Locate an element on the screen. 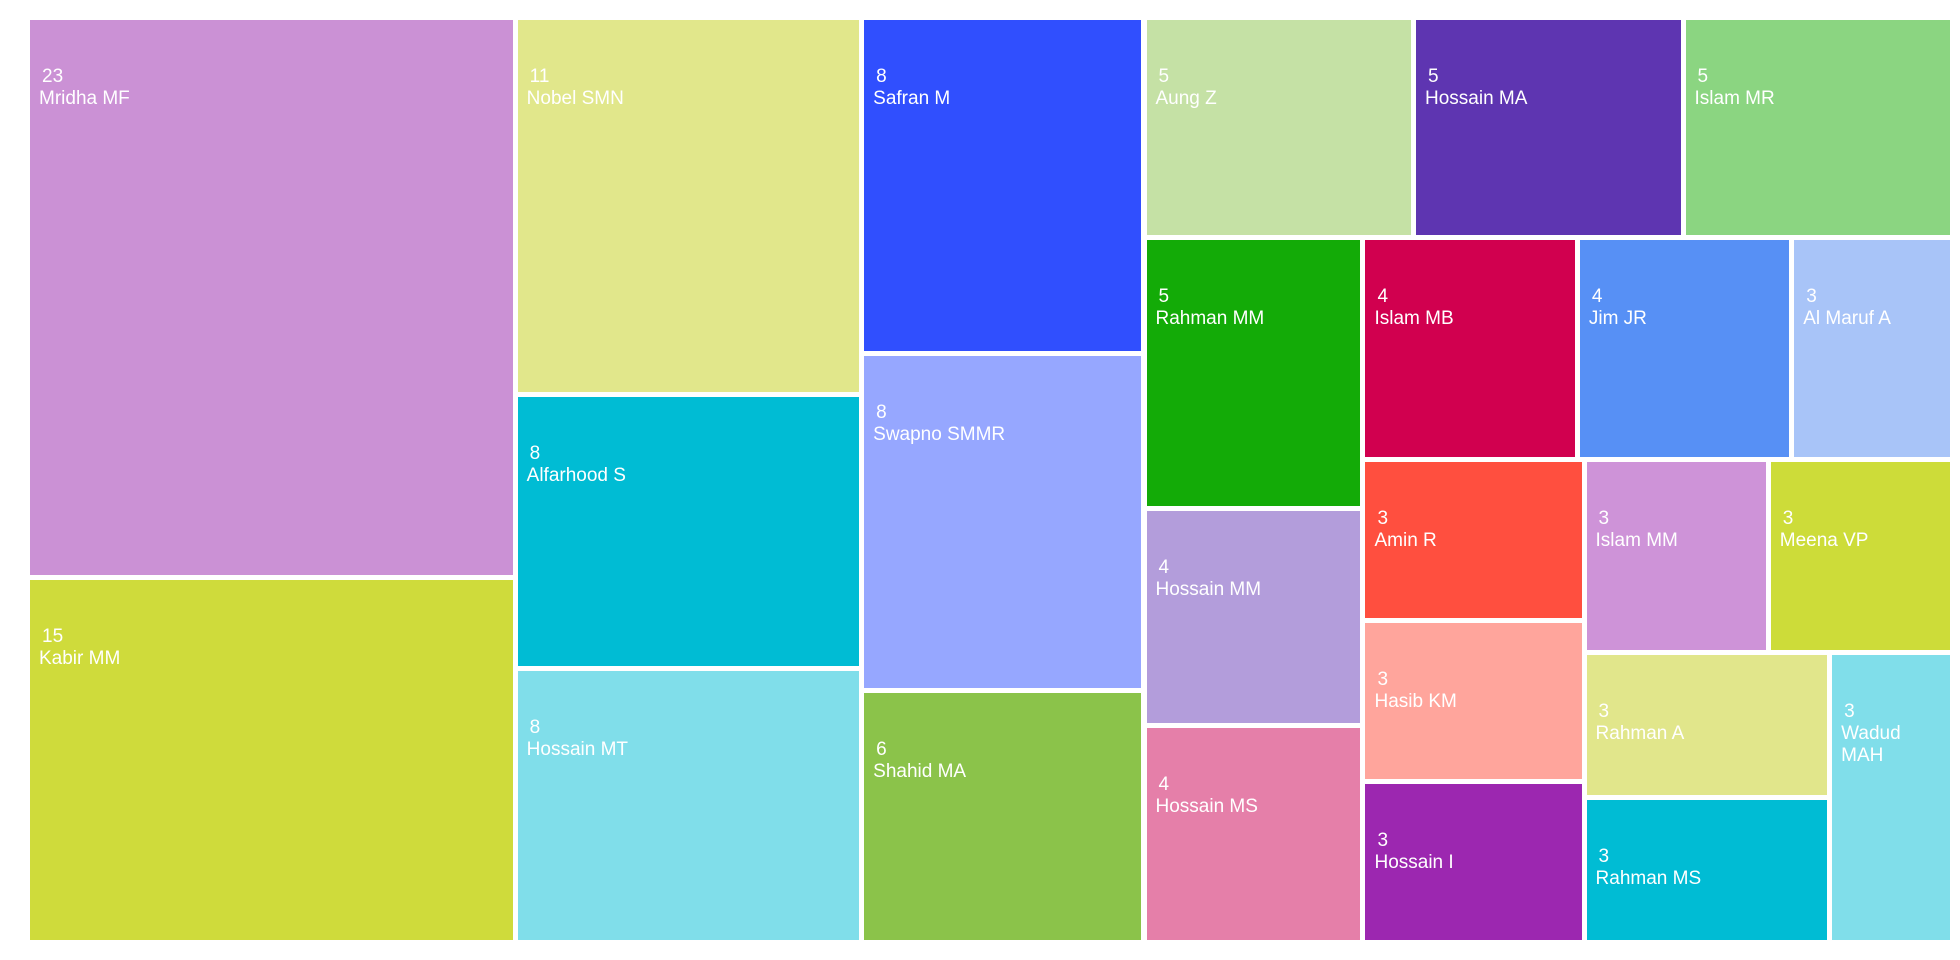 The height and width of the screenshot is (960, 1960). tile-label: Hossain MS is located at coordinates (1206, 807).